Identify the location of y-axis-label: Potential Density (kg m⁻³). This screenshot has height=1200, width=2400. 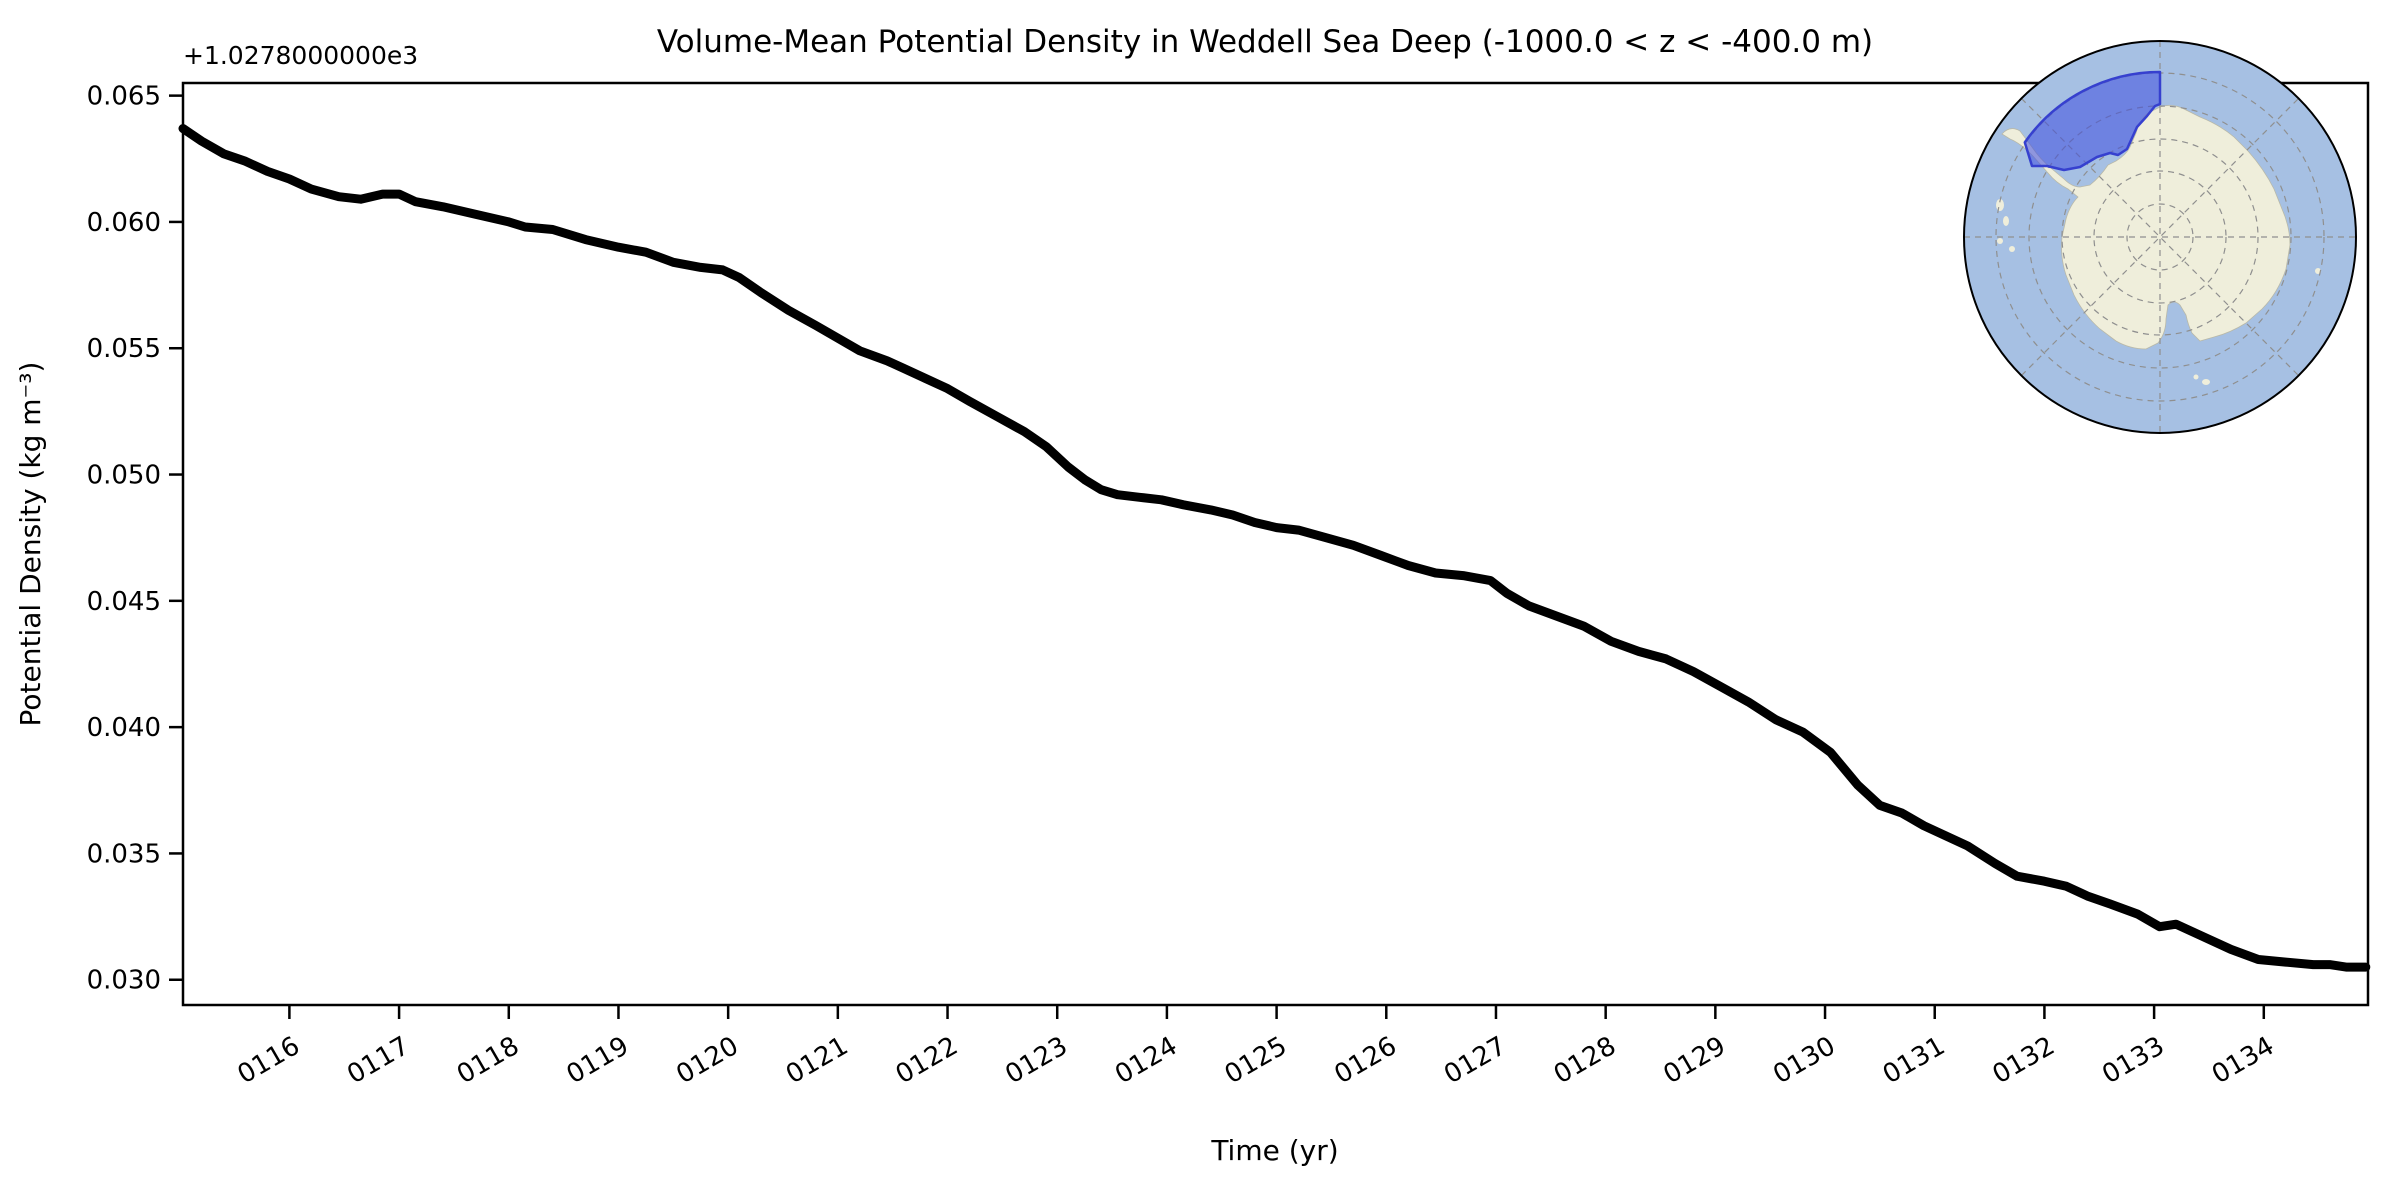
(30, 544).